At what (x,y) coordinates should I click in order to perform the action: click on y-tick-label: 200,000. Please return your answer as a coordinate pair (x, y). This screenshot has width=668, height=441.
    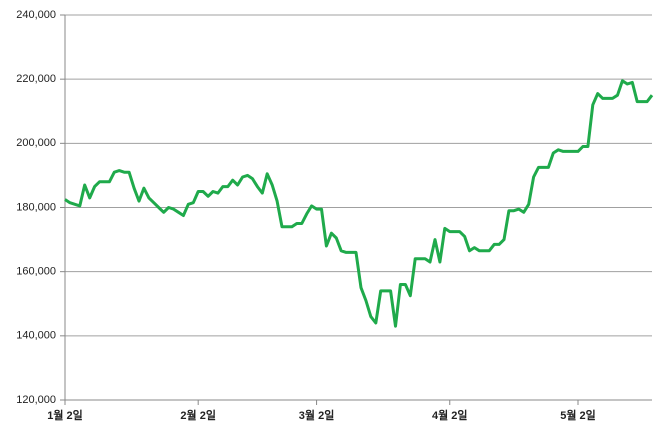
    Looking at the image, I should click on (36, 143).